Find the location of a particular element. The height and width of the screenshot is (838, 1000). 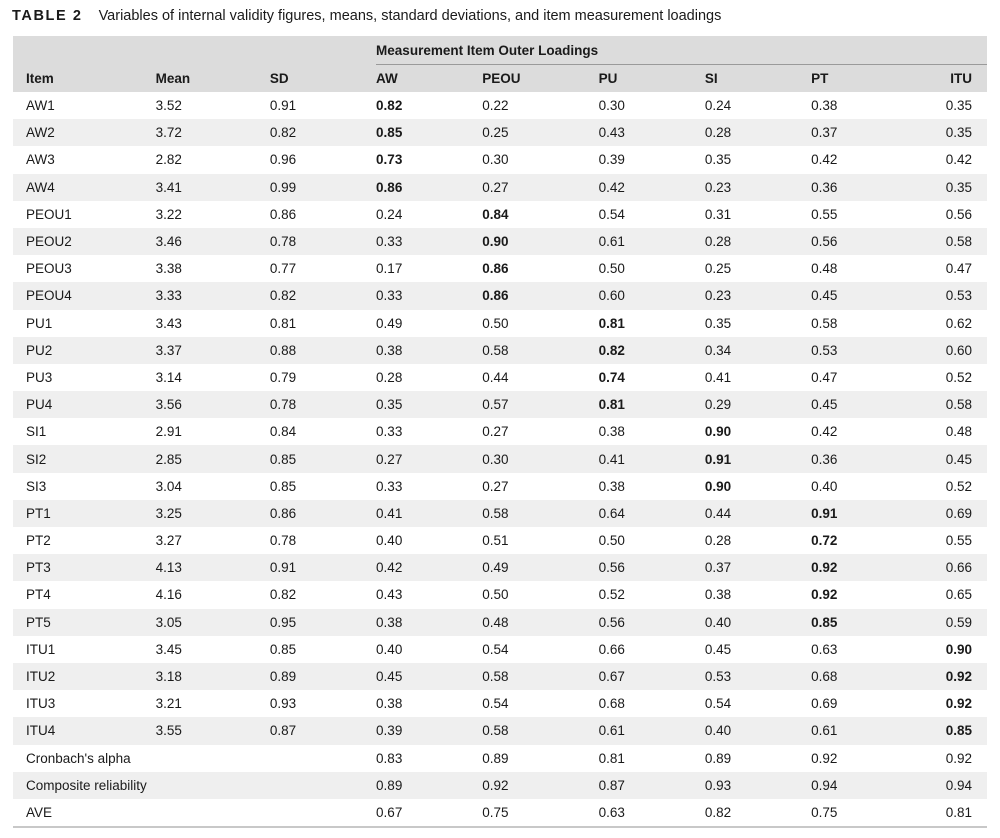

cell-pu: 0.39 is located at coordinates (651, 160).